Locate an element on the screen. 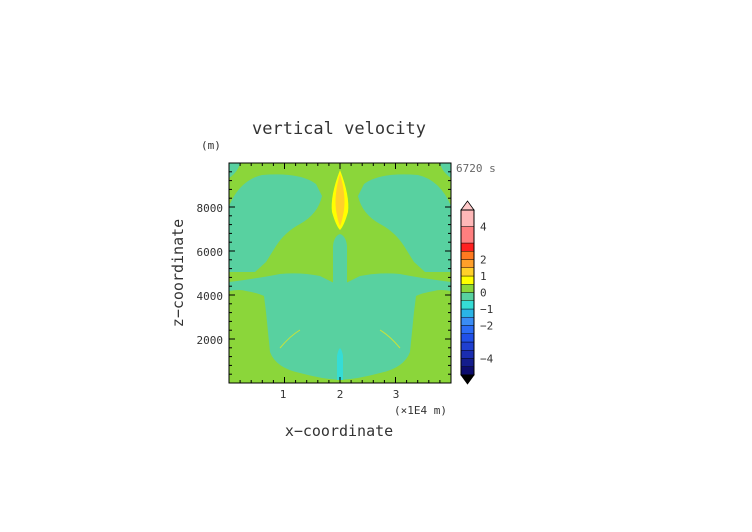 The width and height of the screenshot is (752, 532). x-tick-label-2: 2 is located at coordinates (340, 394).